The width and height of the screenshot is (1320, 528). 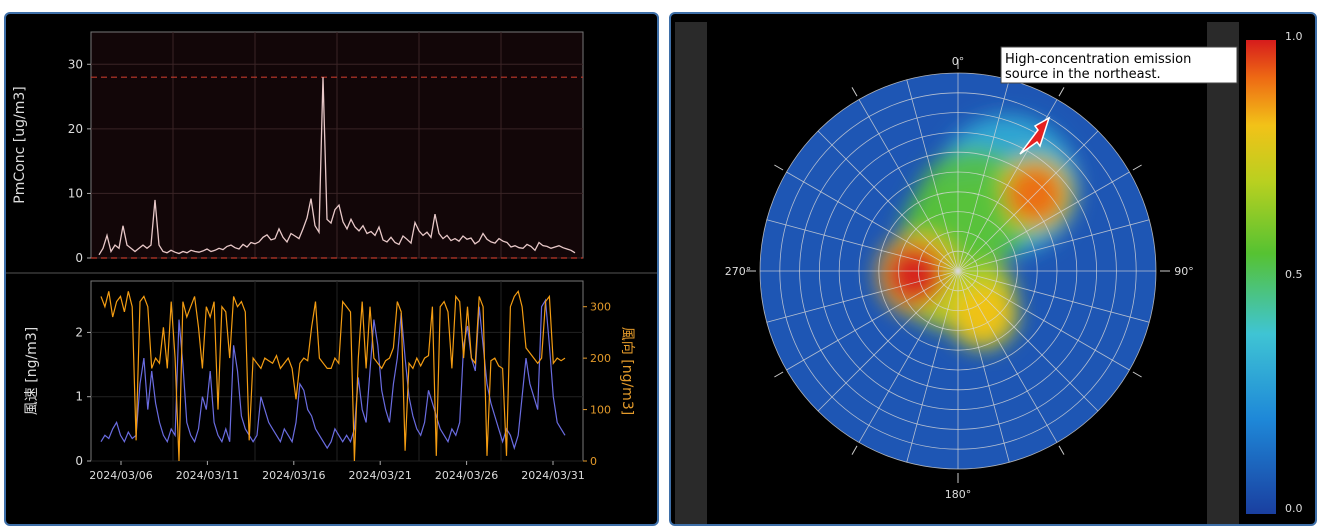 What do you see at coordinates (691, 273) in the screenshot?
I see `left-margin-strip` at bounding box center [691, 273].